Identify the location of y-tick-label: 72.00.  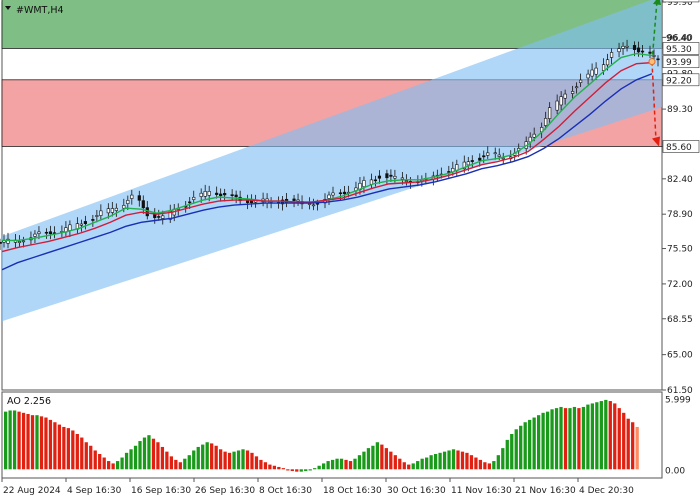
(680, 285).